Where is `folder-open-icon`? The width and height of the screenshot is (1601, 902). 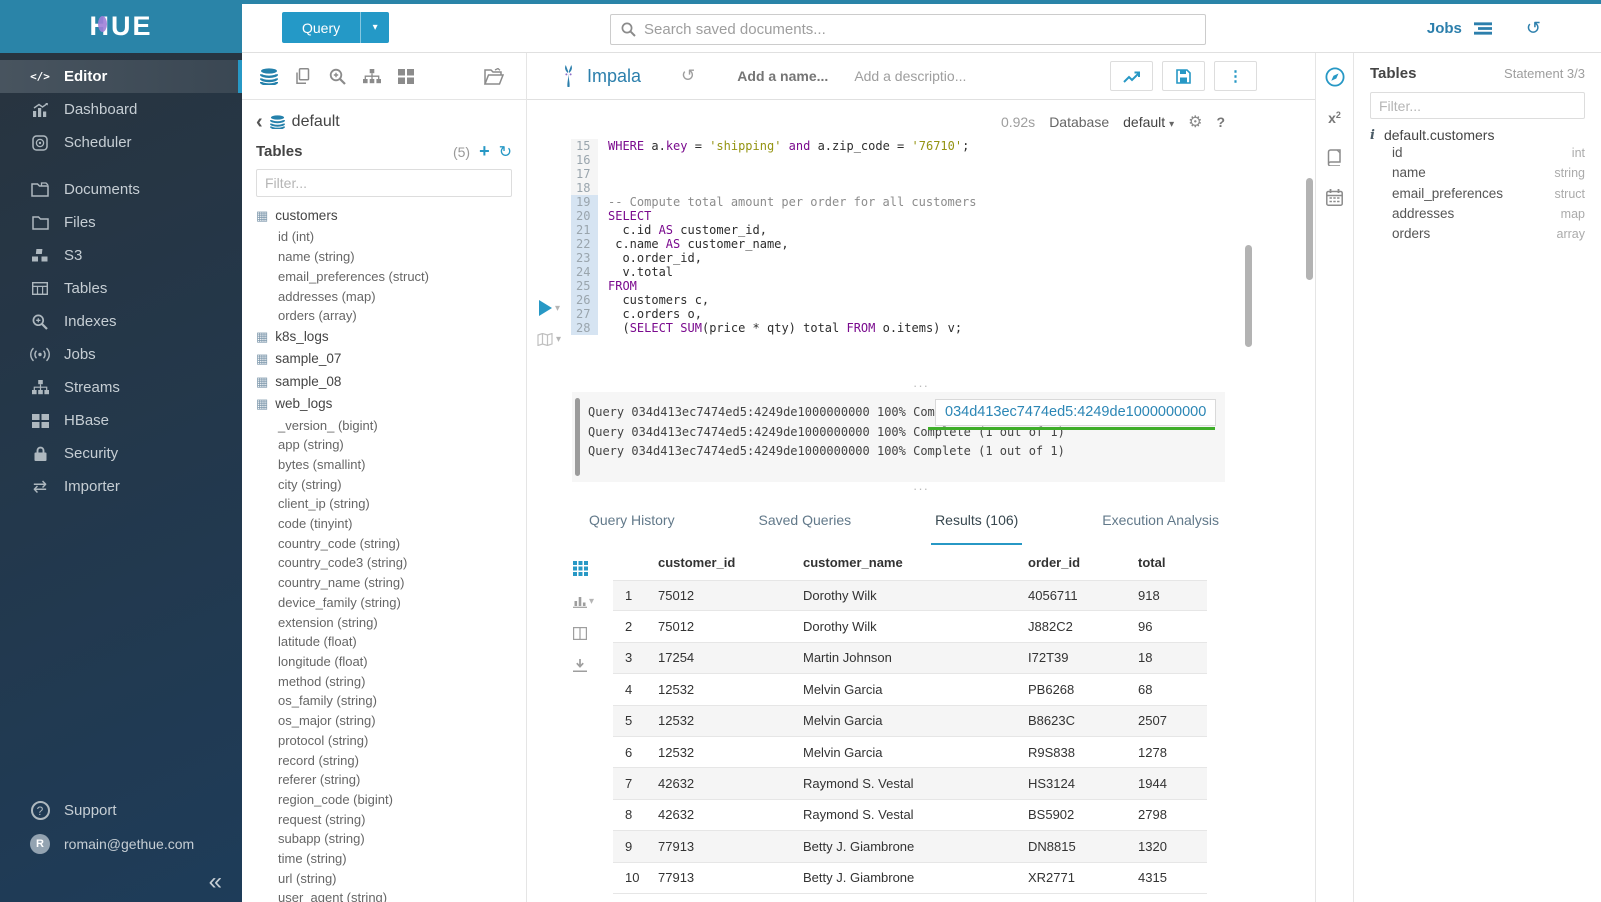 folder-open-icon is located at coordinates (494, 76).